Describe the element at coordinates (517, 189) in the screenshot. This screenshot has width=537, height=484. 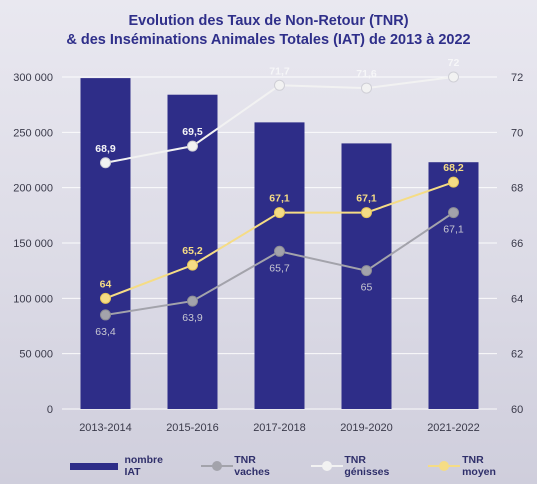
I see `right-axis-tick-label: 68` at that location.